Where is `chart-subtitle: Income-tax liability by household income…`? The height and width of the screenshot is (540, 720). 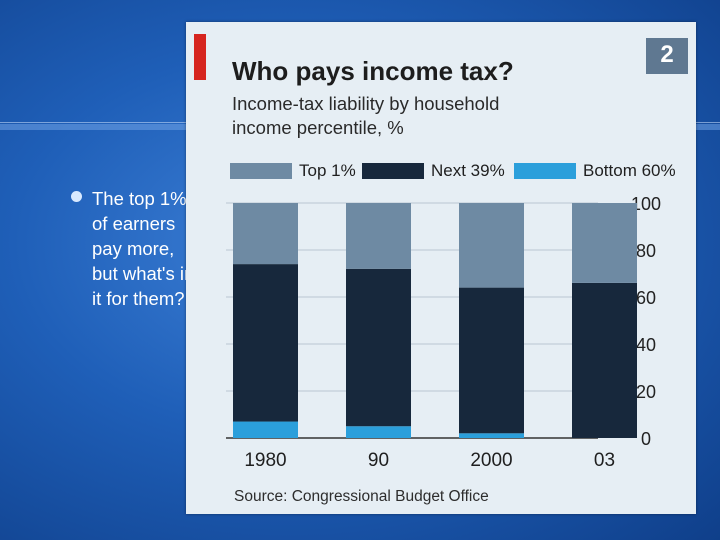
chart-subtitle: Income-tax liability by household income… is located at coordinates (366, 115).